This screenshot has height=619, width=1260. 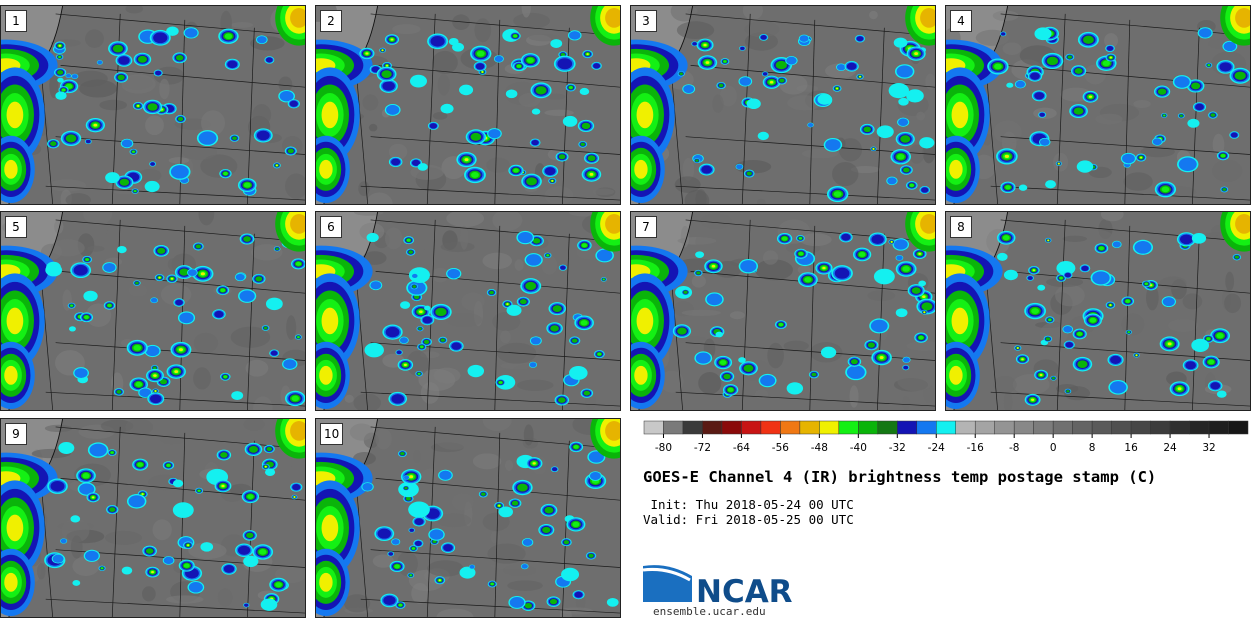 What do you see at coordinates (783, 311) in the screenshot?
I see `postage-stamp-panel: 7` at bounding box center [783, 311].